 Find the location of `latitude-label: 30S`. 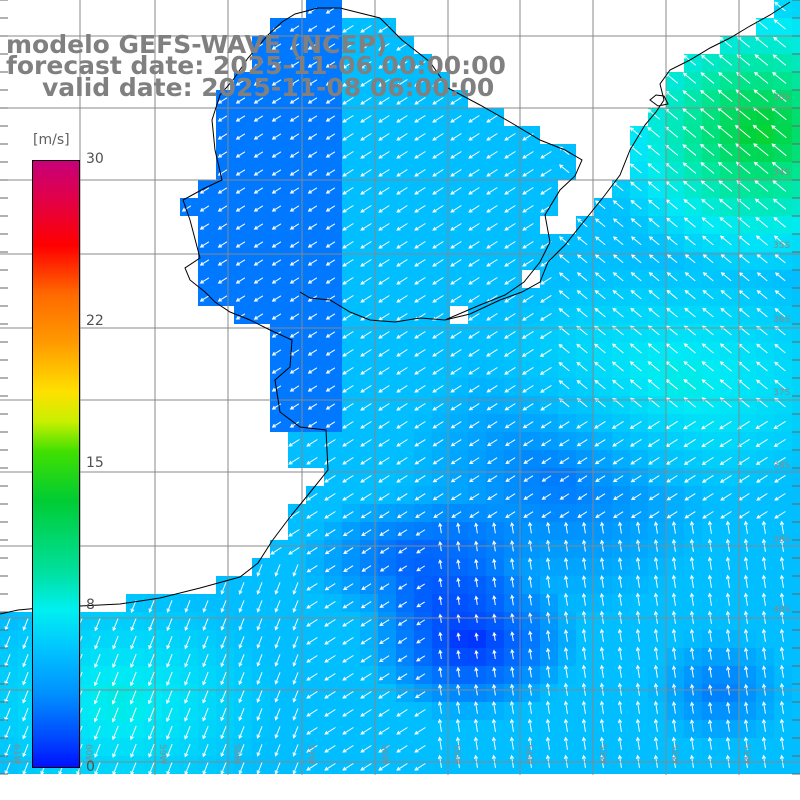

latitude-label: 30S is located at coordinates (781, 98).